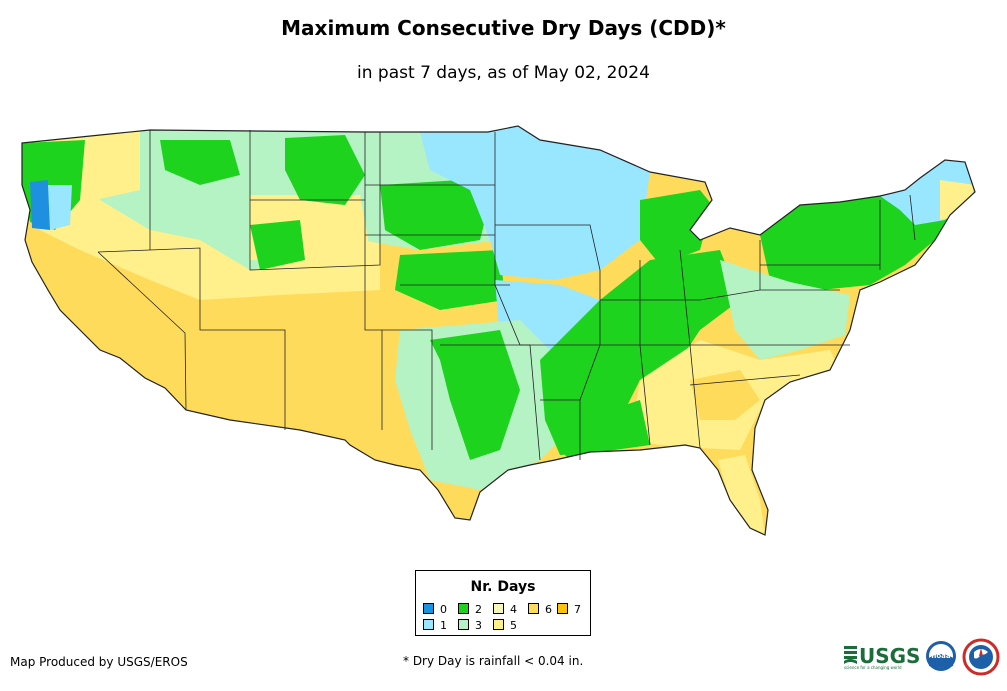 Image resolution: width=1007 pixels, height=691 pixels. What do you see at coordinates (478, 609) in the screenshot?
I see `legend-label-2: 2` at bounding box center [478, 609].